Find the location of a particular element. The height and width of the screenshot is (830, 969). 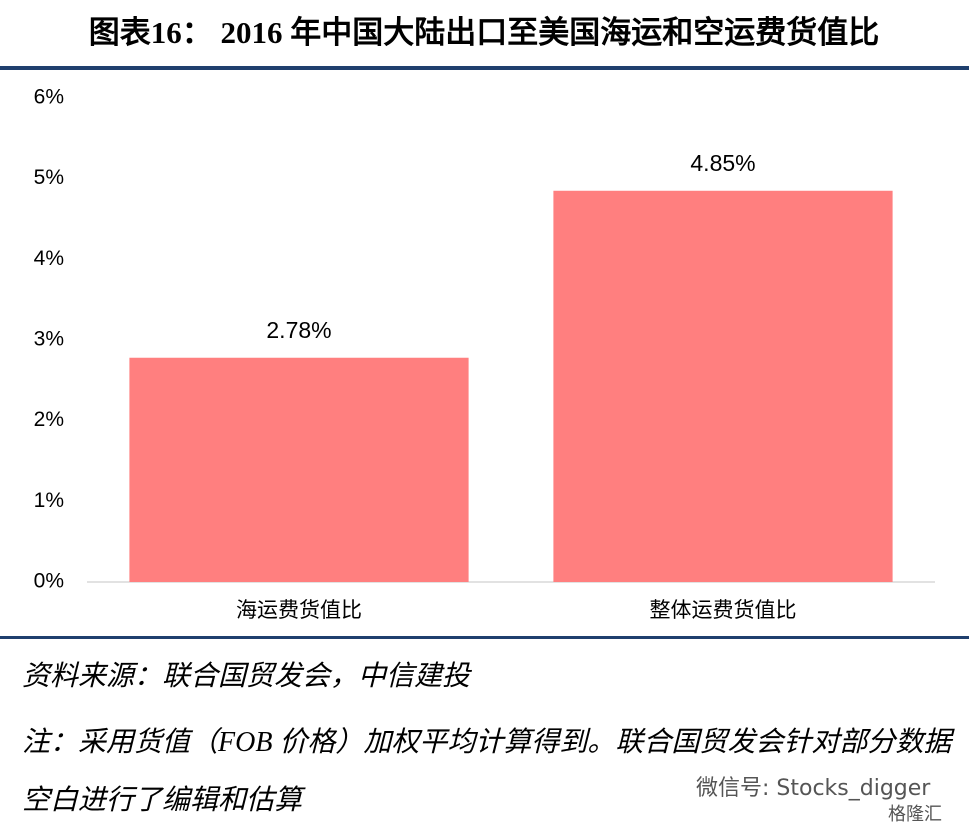

chart-title: 图表16： 2016 年中国大陆出口至美国海运和空运费货值比 is located at coordinates (484, 32).